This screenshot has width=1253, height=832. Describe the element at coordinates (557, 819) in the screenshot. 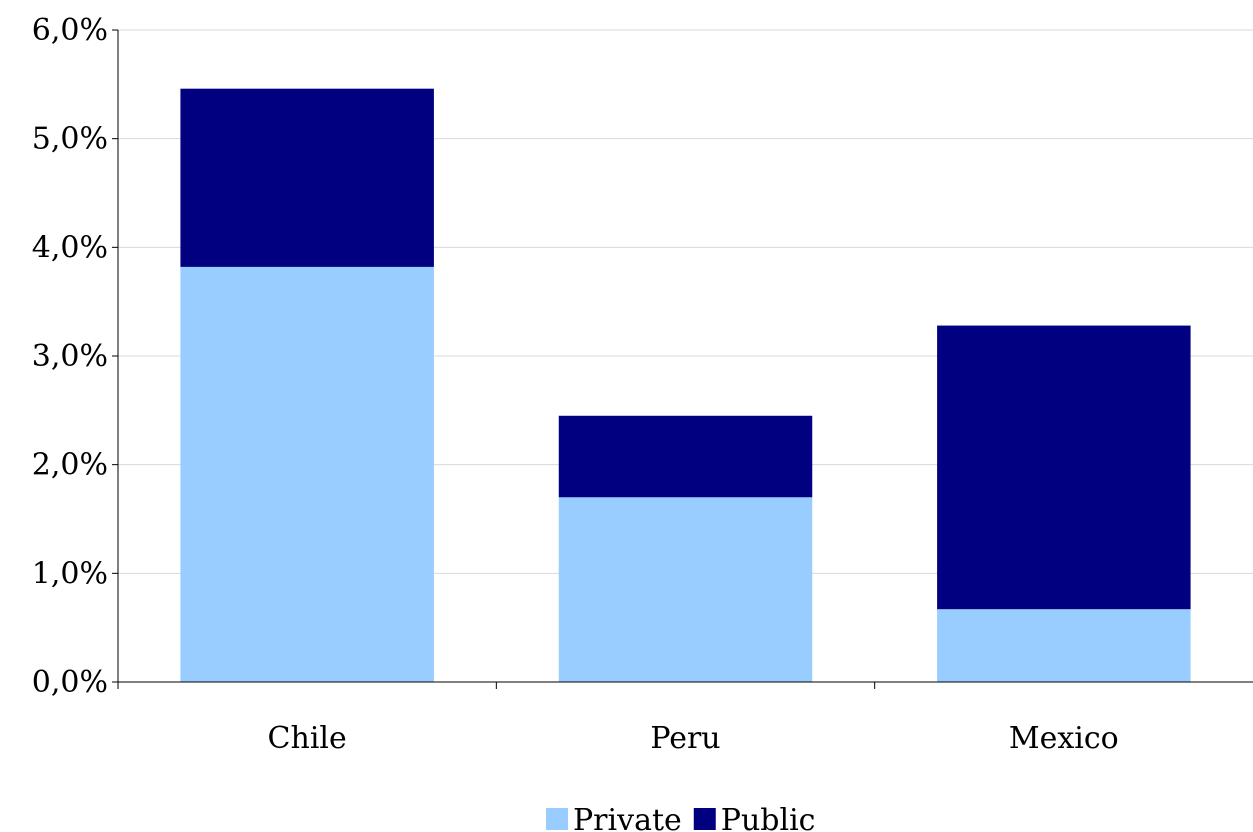

I see `legend-swatch-private` at that location.